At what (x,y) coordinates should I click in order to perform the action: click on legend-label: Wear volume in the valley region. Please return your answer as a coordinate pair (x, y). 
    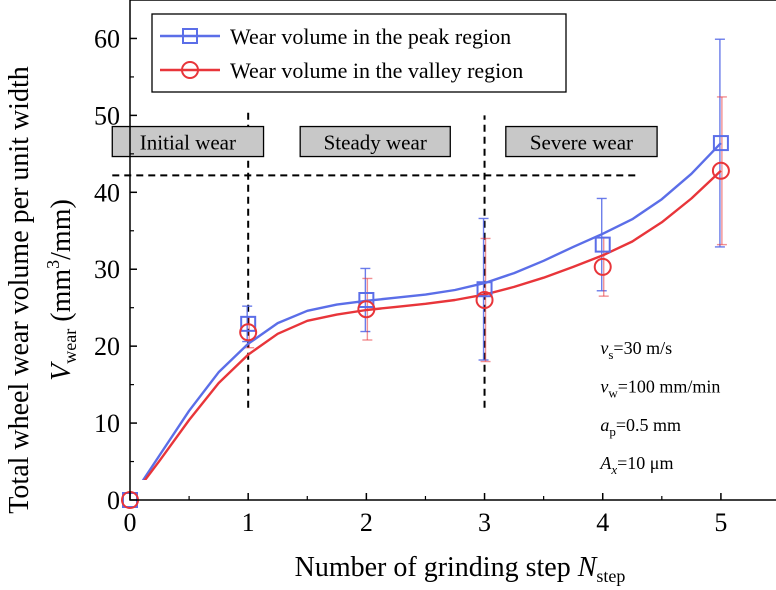
    Looking at the image, I should click on (376, 70).